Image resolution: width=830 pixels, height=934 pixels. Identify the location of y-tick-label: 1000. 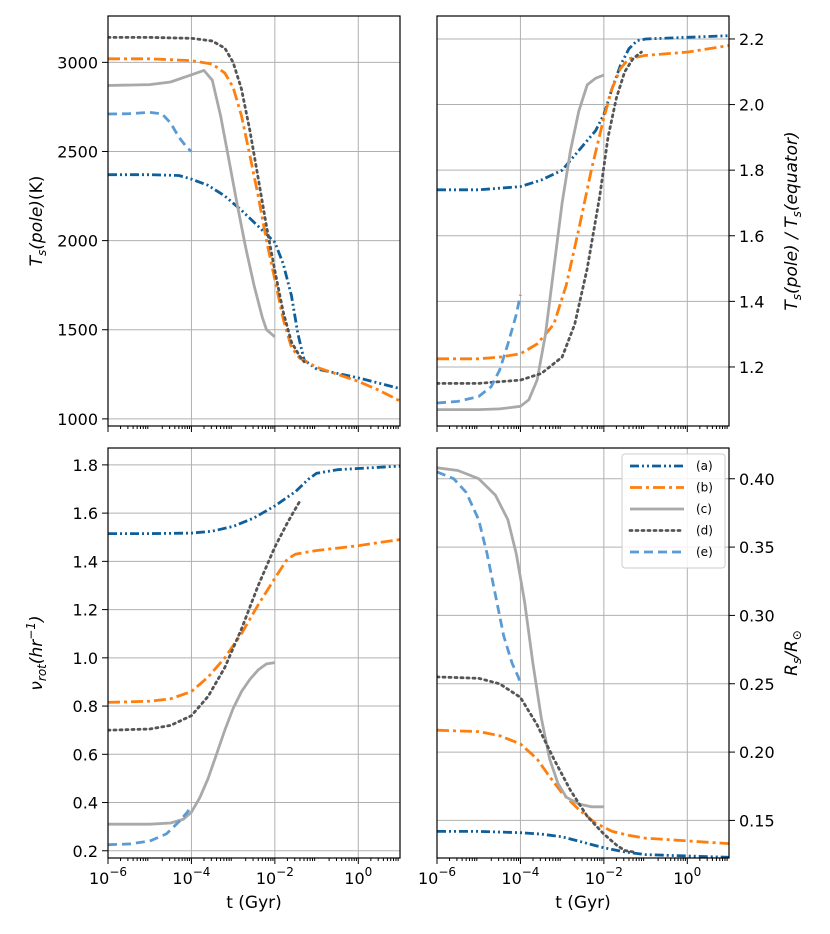
(77, 419).